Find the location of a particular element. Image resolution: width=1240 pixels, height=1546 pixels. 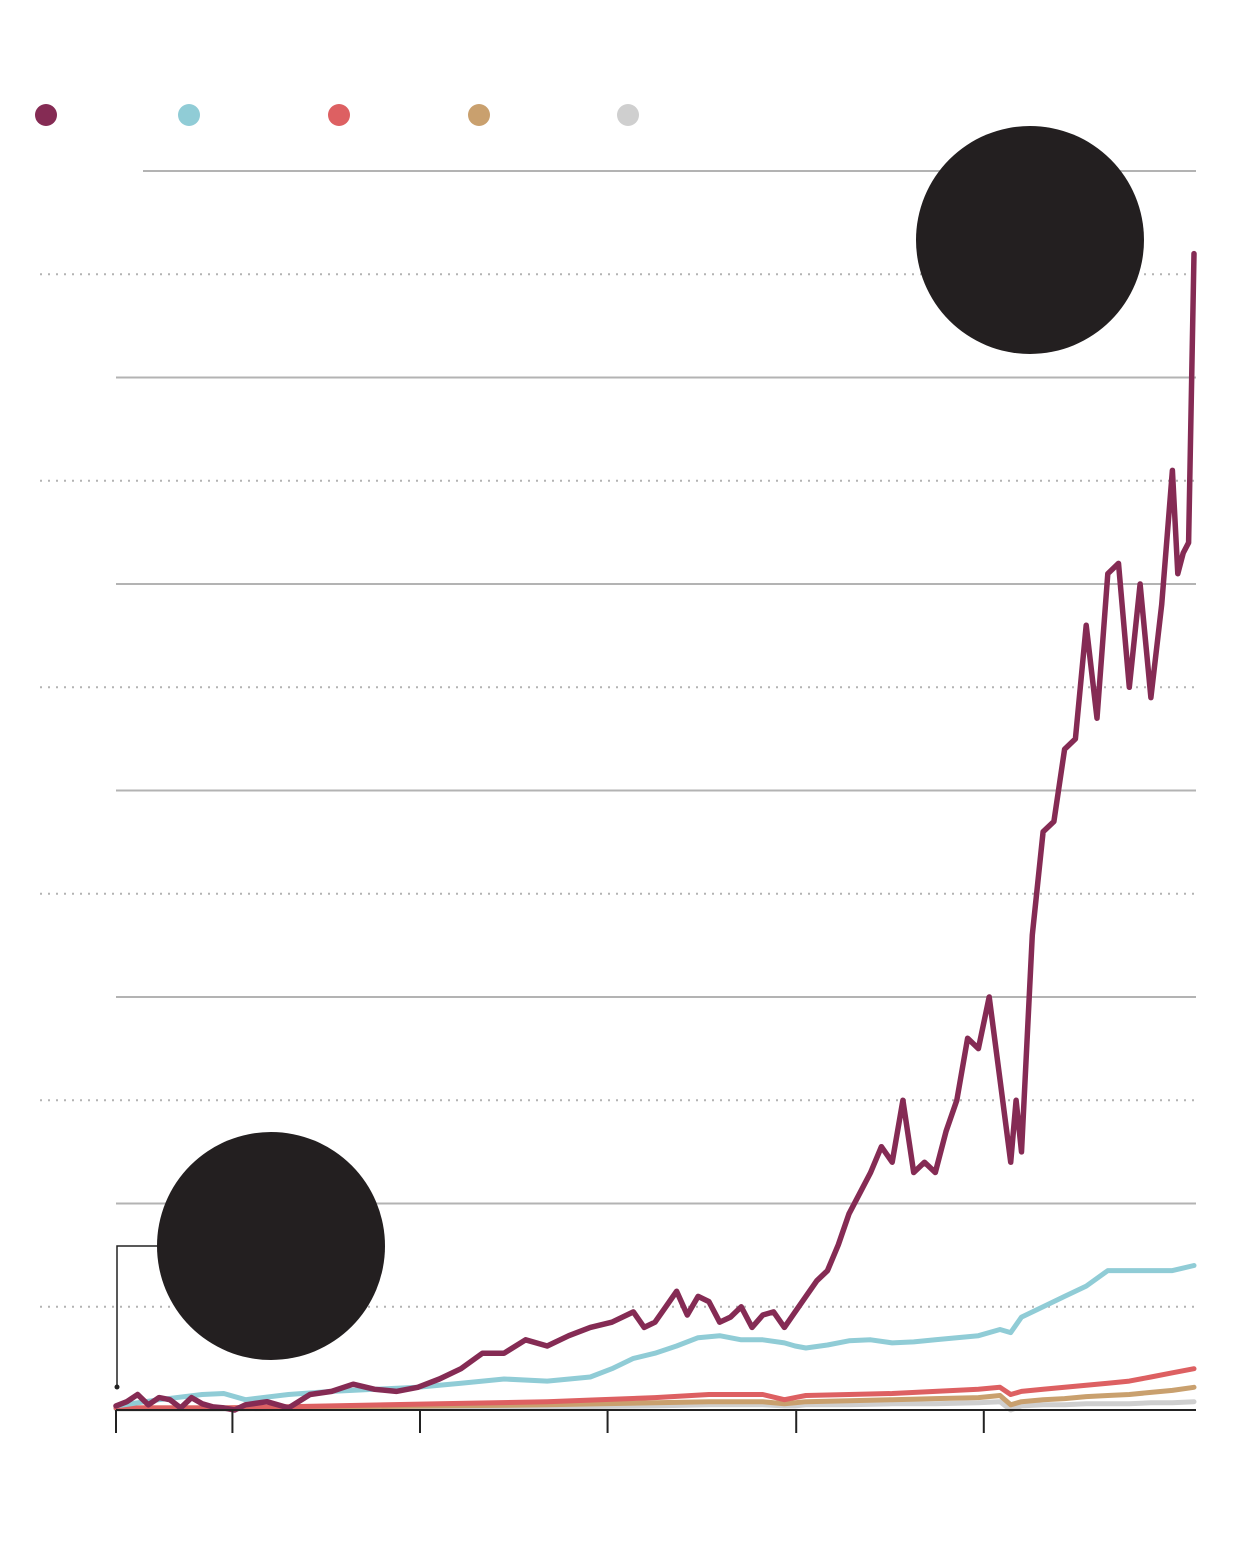

legend is located at coordinates (337, 115).